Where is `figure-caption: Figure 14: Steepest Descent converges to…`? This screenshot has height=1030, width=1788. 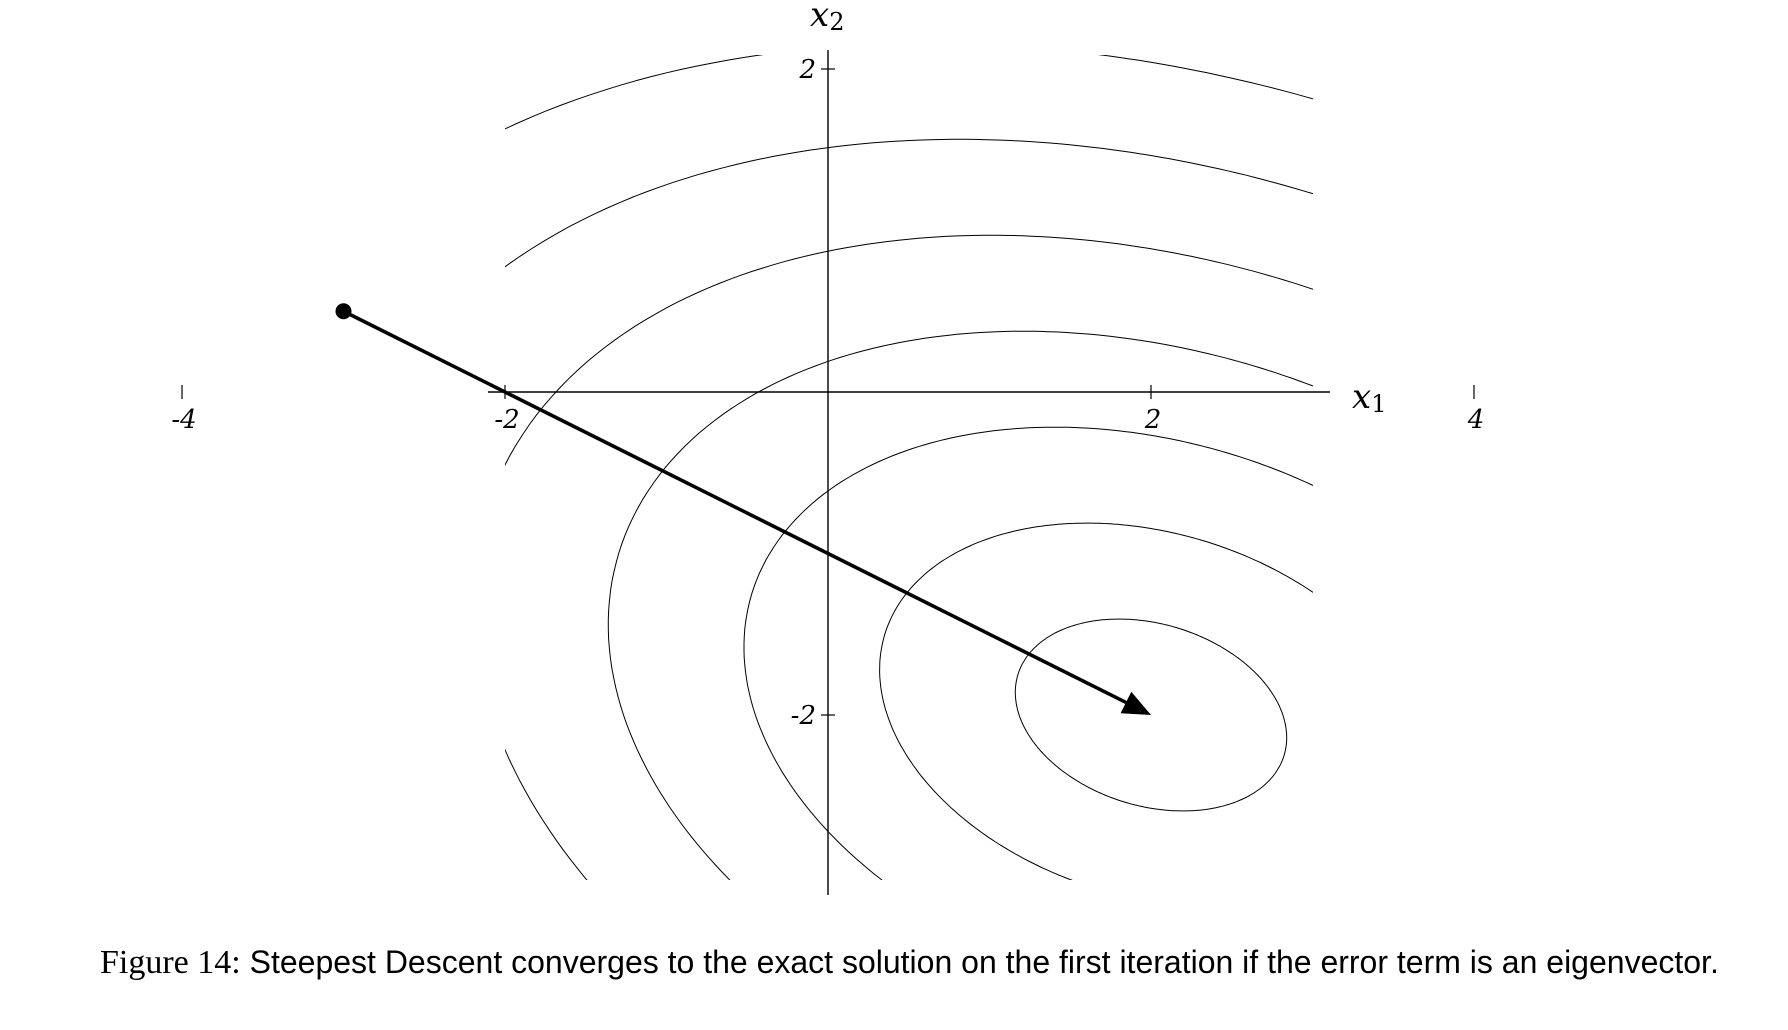
figure-caption: Figure 14: Steepest Descent converges to… is located at coordinates (930, 962).